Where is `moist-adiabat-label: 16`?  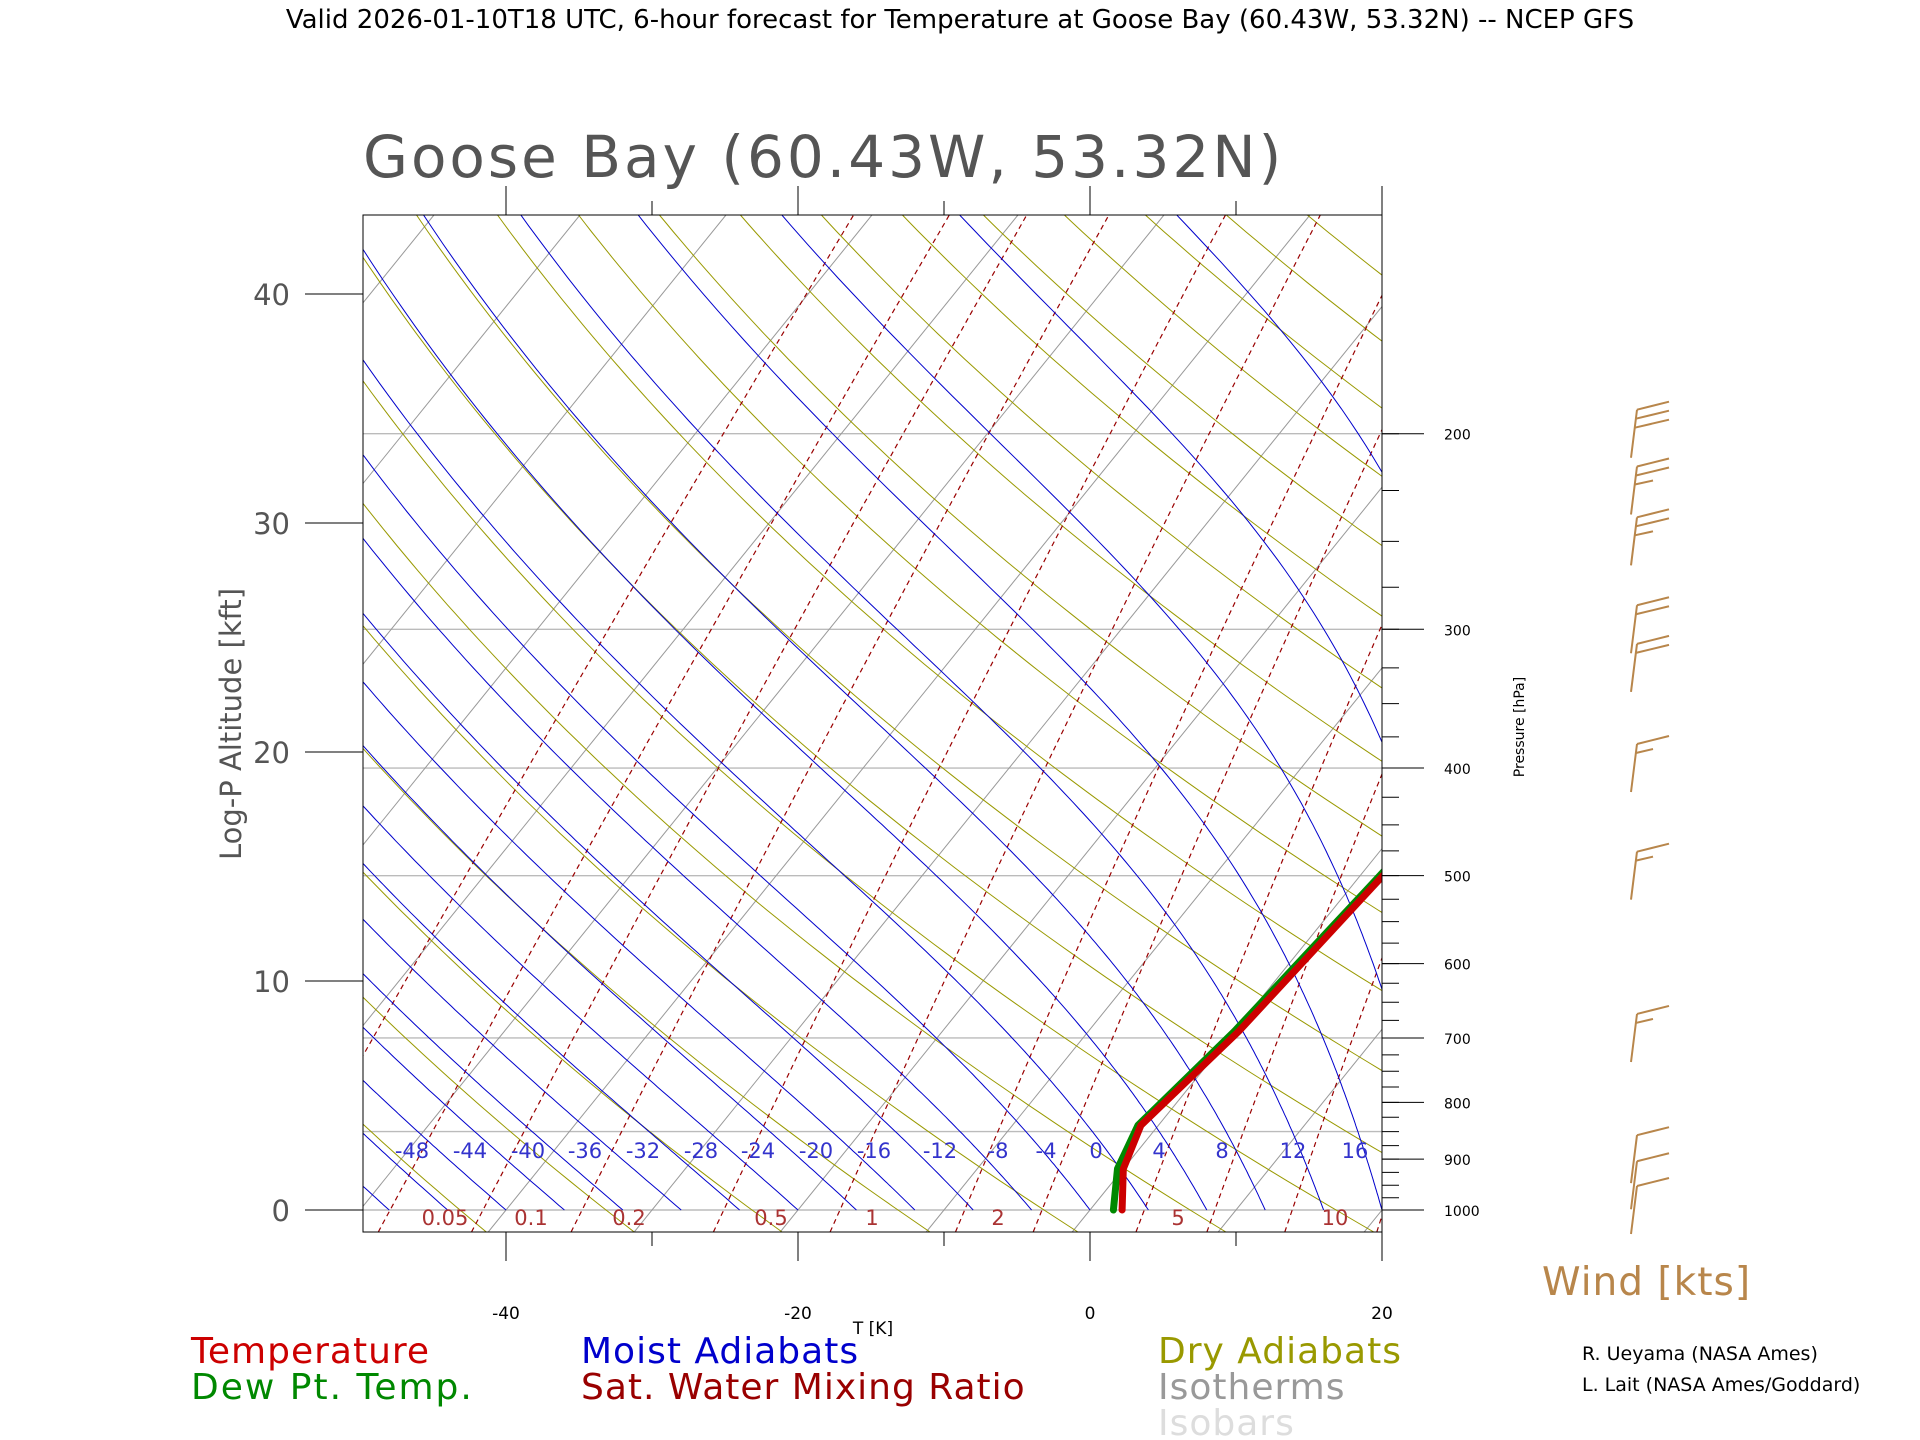
moist-adiabat-label: 16 is located at coordinates (1355, 1151).